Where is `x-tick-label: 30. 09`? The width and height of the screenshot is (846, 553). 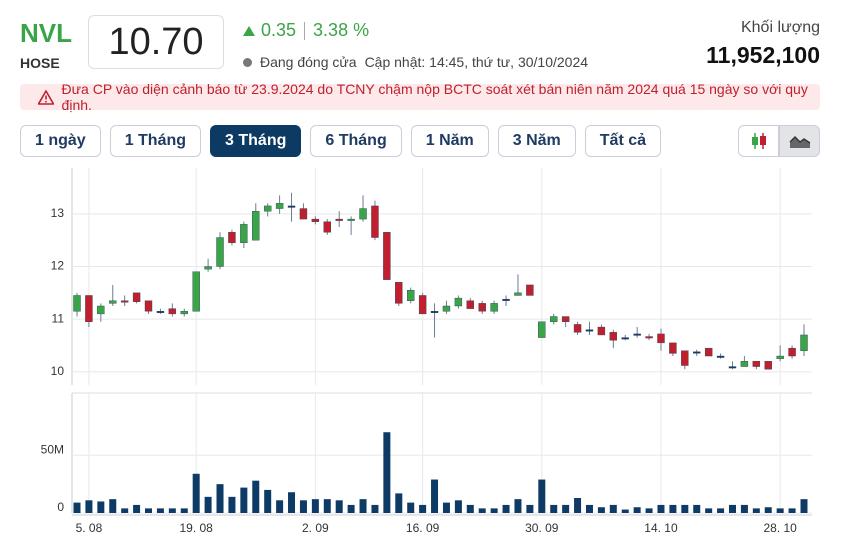 x-tick-label: 30. 09 is located at coordinates (542, 528).